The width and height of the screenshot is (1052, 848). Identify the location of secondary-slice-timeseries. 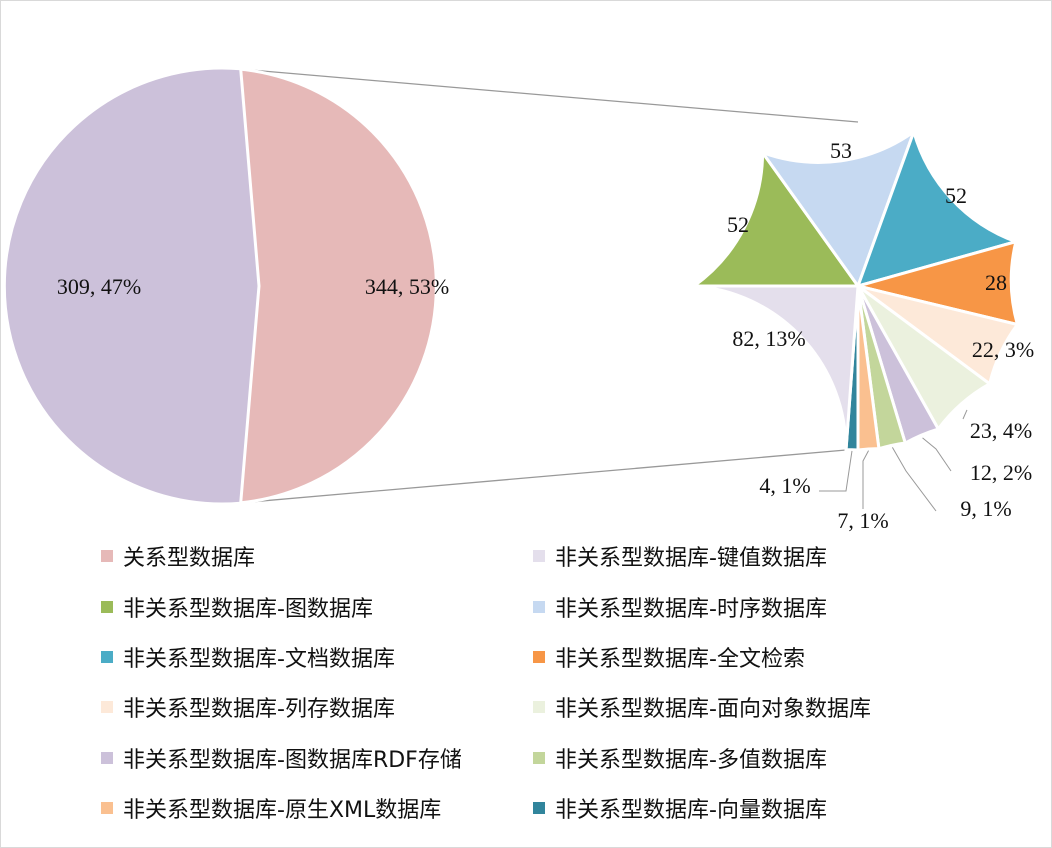
(837, 208).